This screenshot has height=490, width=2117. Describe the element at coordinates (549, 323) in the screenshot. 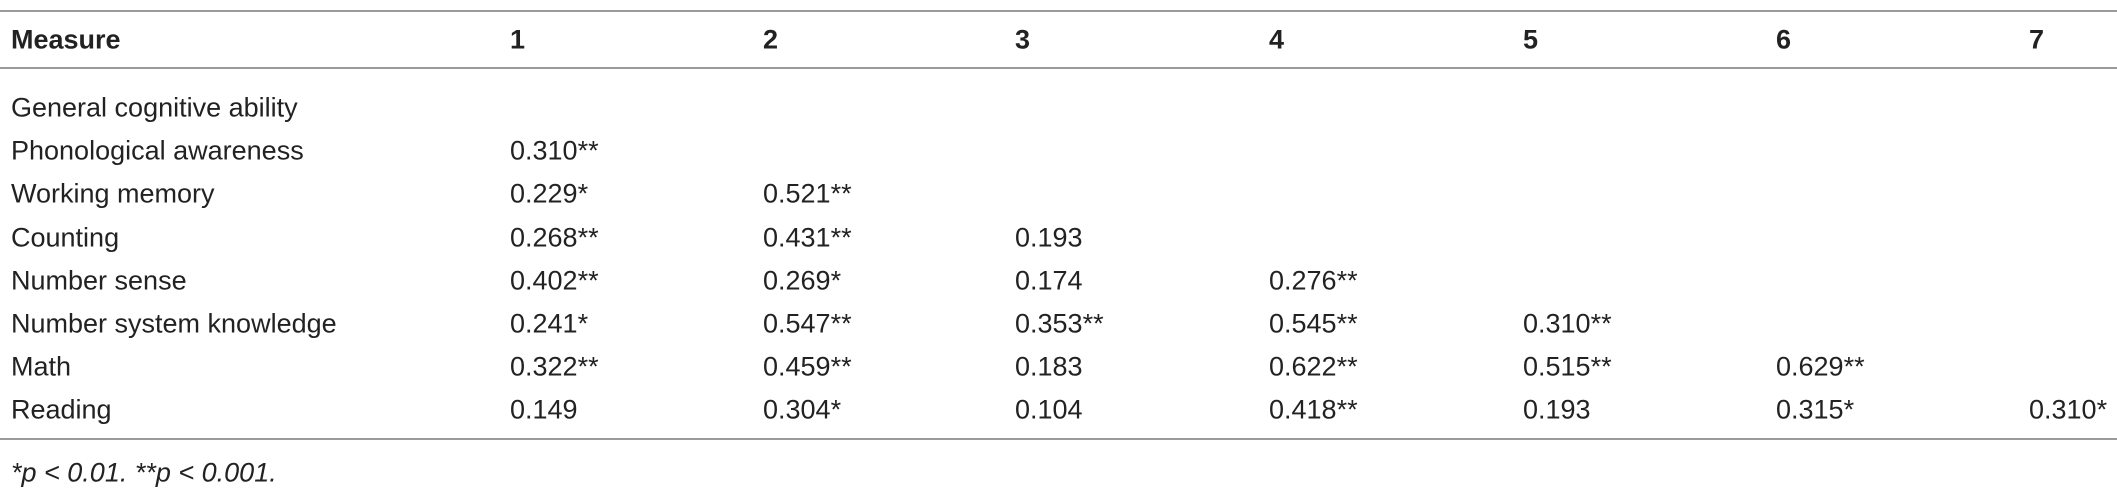

I see `table-cell: 0.241*` at that location.